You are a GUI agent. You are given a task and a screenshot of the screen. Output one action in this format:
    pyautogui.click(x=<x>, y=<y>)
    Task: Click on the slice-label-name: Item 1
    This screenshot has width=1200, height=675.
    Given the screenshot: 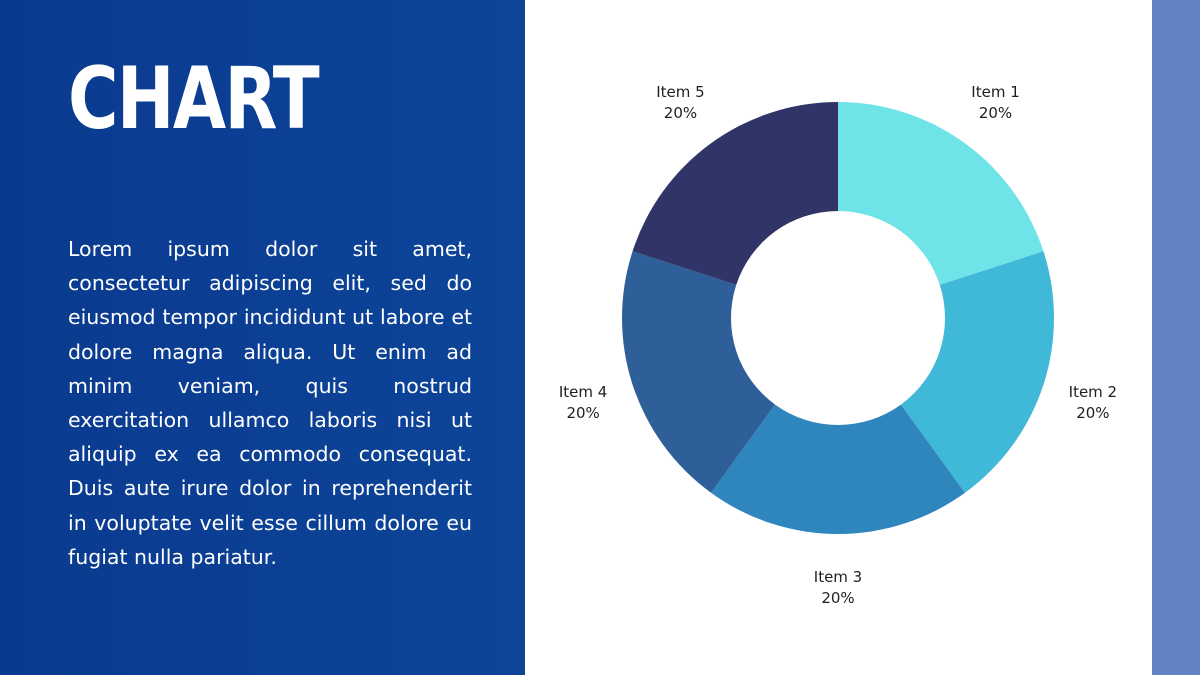 What is the action you would take?
    pyautogui.click(x=995, y=92)
    